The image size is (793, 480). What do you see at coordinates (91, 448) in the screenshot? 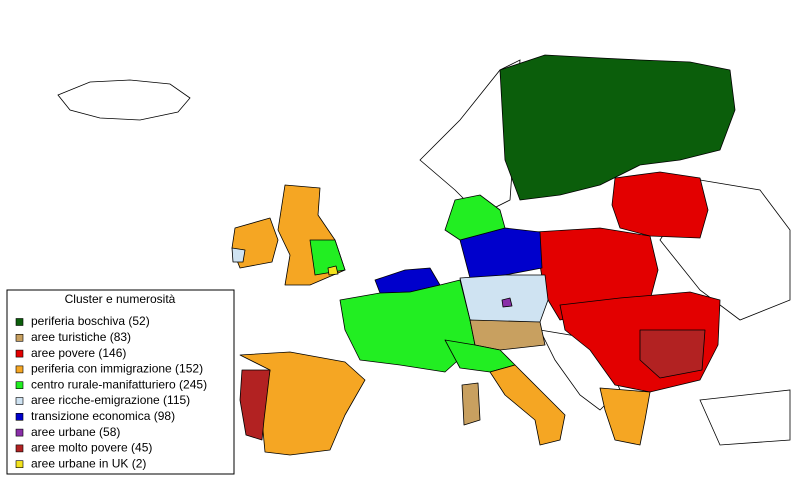
I see `legend-label: aree molto povere (45)` at bounding box center [91, 448].